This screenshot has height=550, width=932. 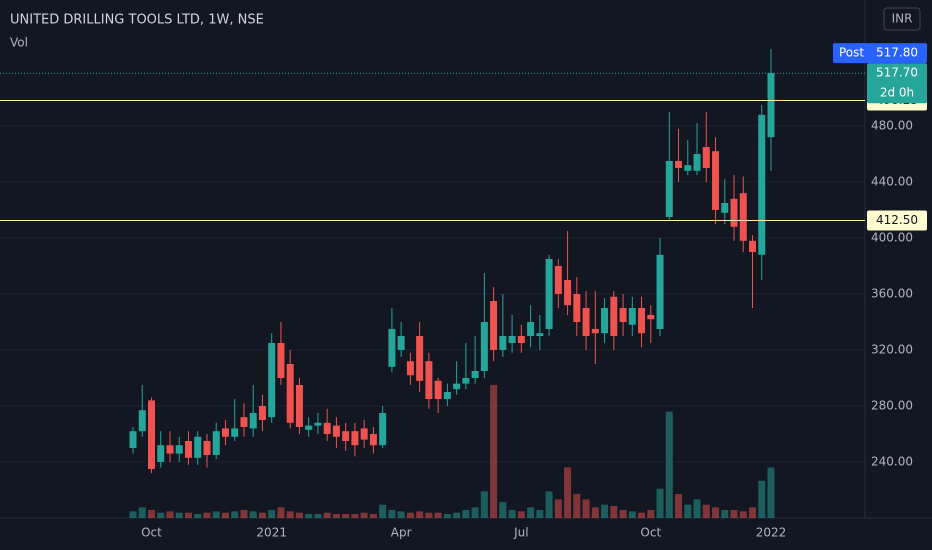 I want to click on countdown: 2d 0h, so click(x=897, y=93).